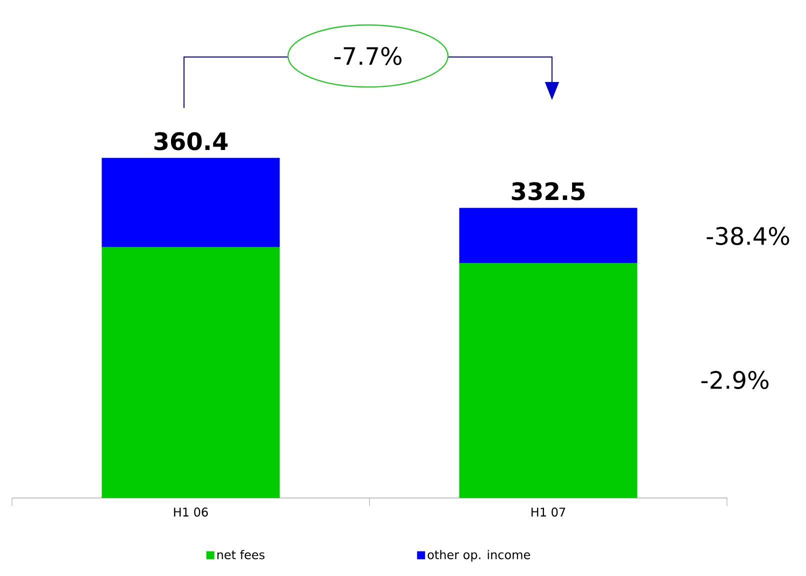  I want to click on x-tick-label: H1 07, so click(549, 512).